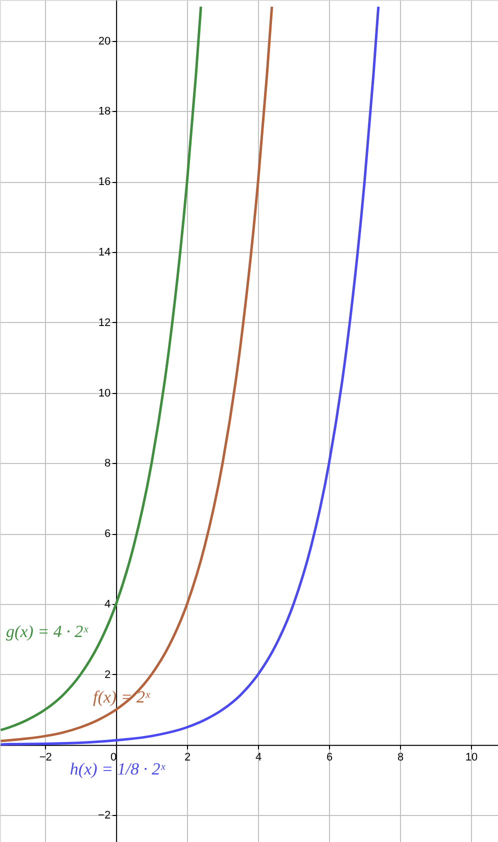 The width and height of the screenshot is (498, 842). I want to click on x-tick-label: 2, so click(187, 757).